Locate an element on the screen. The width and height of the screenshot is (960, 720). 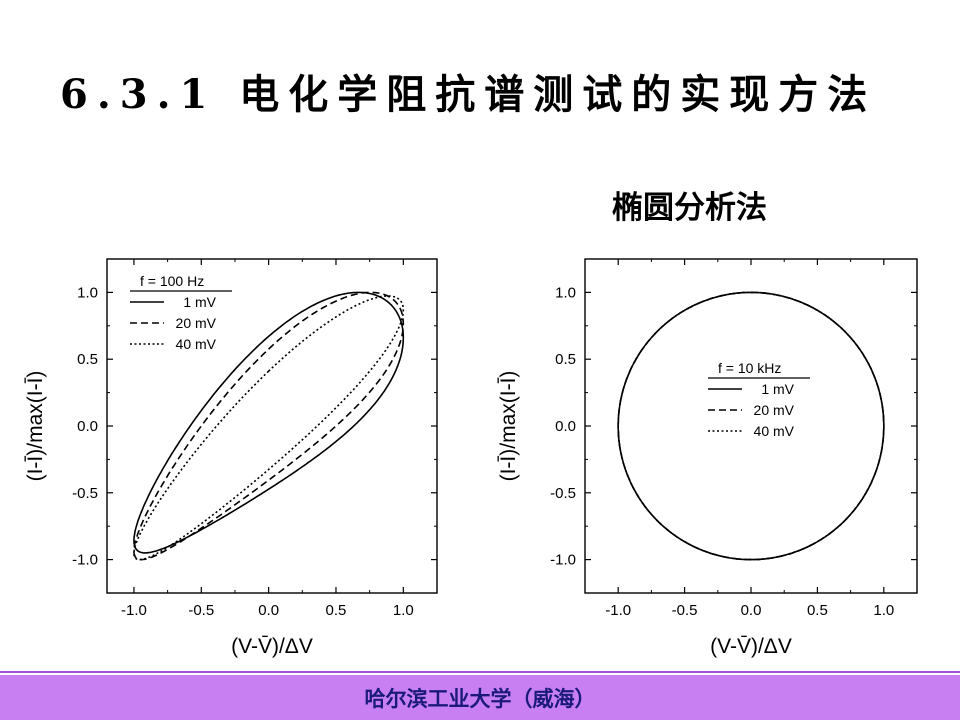
footer-bar: 哈尔滨工业大学（威海） is located at coordinates (480, 697).